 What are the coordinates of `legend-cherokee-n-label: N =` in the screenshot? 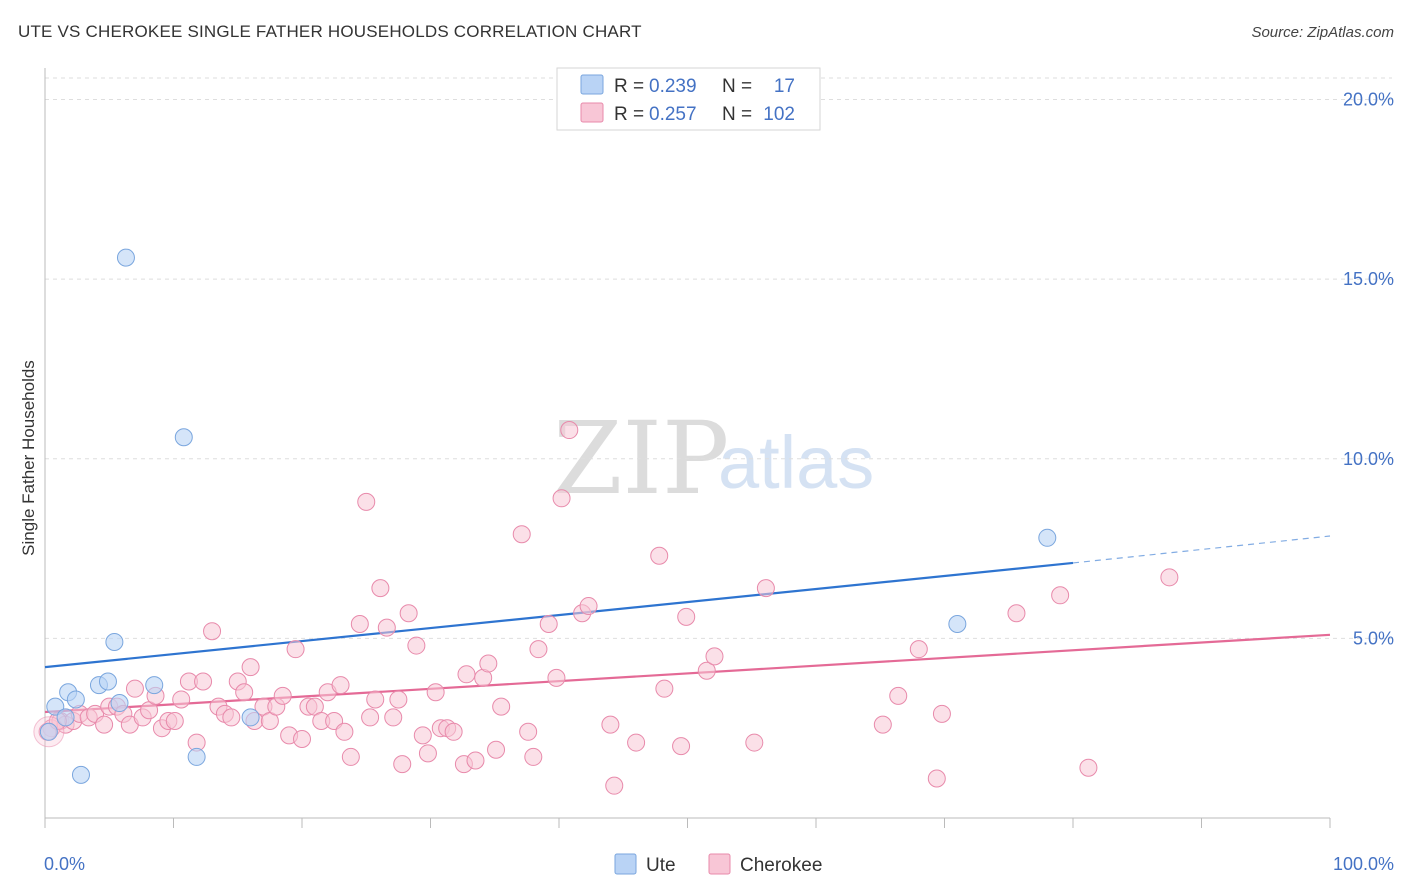 It's located at (737, 114).